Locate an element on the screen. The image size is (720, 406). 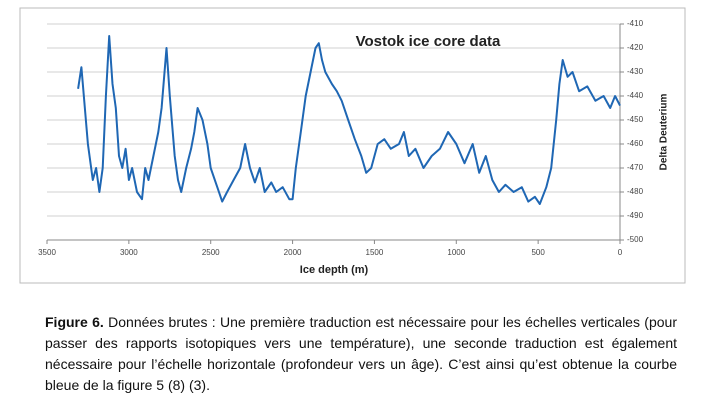
y-tick-label: -450 is located at coordinates (635, 119).